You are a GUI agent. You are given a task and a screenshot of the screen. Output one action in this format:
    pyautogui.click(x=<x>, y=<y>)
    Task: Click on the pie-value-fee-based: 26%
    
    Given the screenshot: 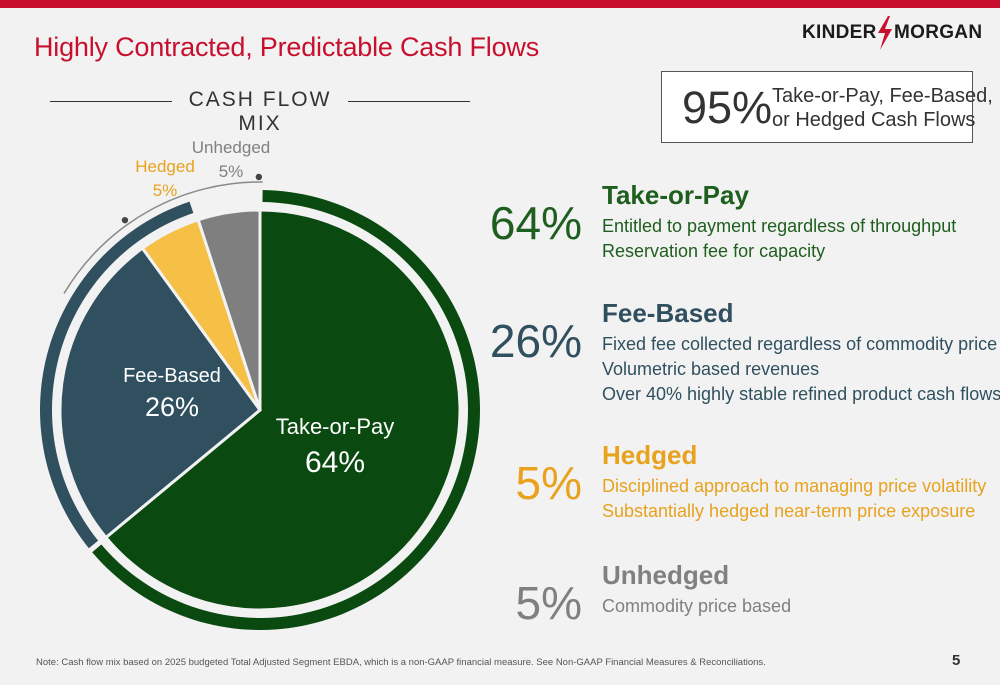 What is the action you would take?
    pyautogui.click(x=172, y=407)
    